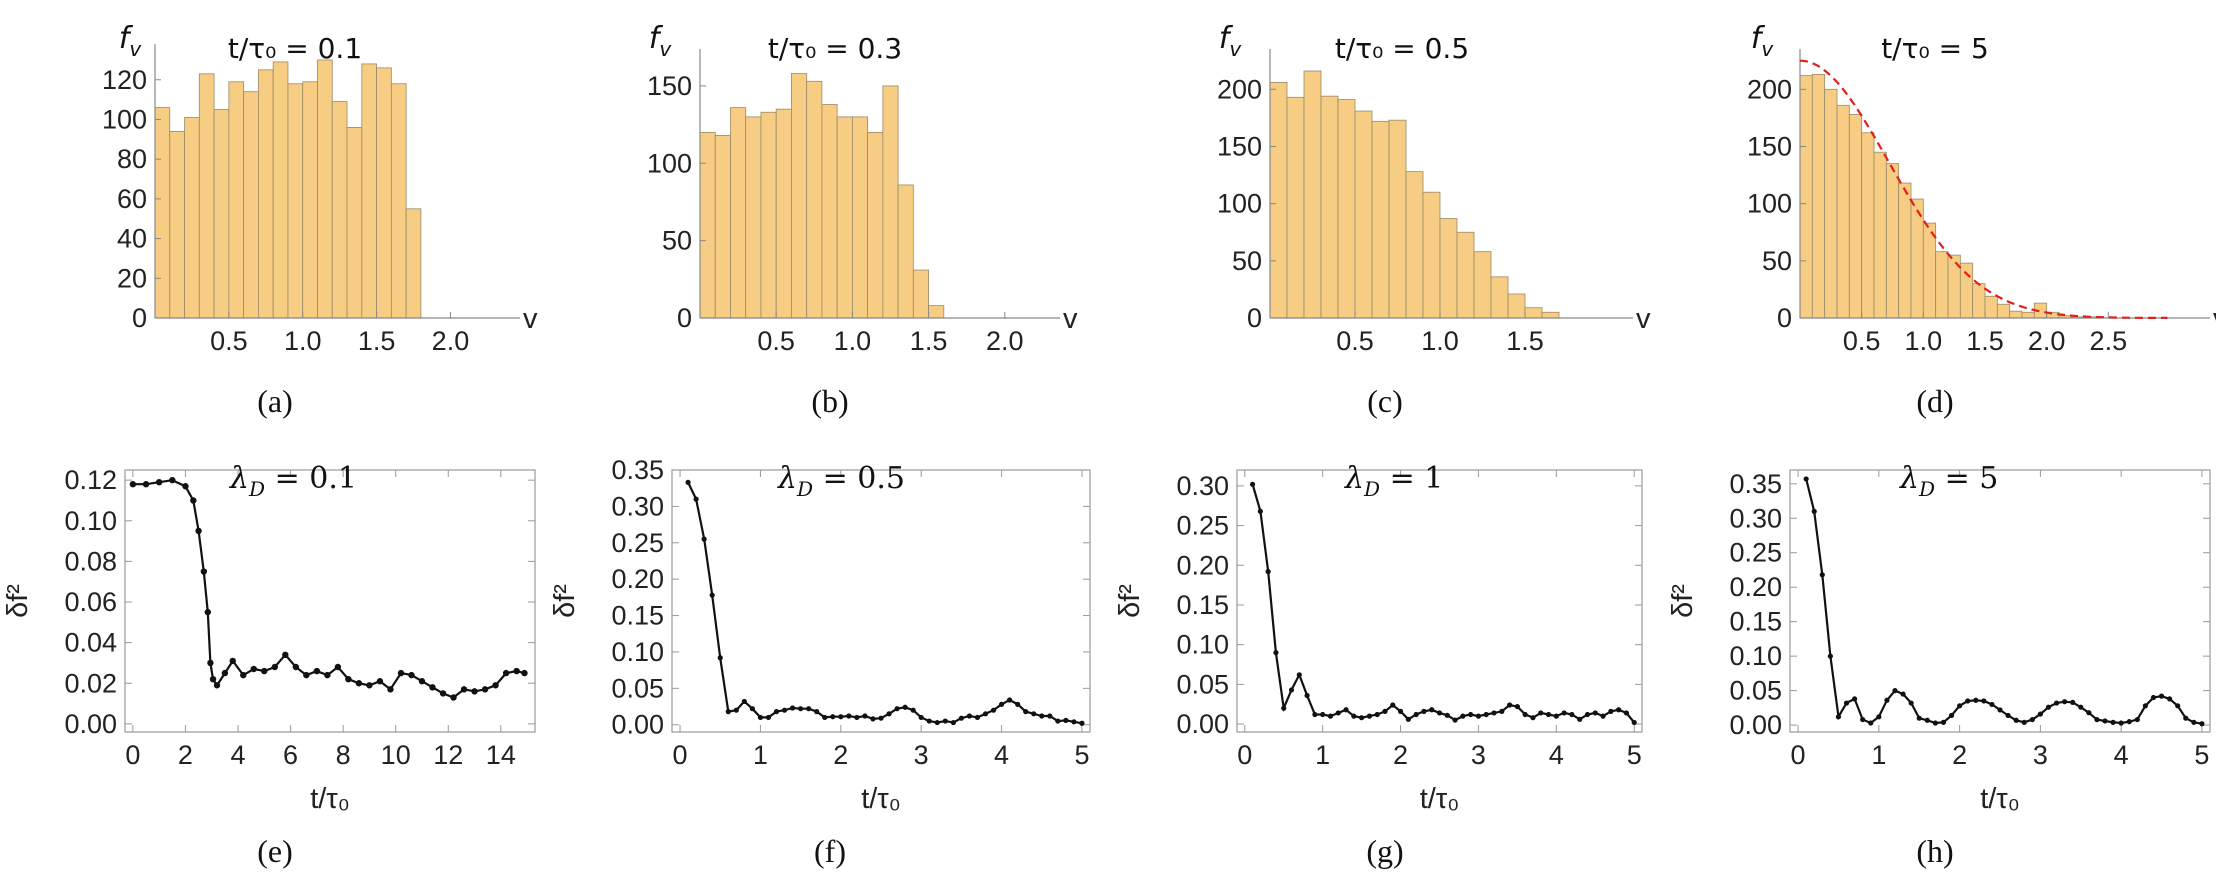 This screenshot has width=2216, height=880. Describe the element at coordinates (1202, 684) in the screenshot. I see `y-tick-label: 0.05` at that location.